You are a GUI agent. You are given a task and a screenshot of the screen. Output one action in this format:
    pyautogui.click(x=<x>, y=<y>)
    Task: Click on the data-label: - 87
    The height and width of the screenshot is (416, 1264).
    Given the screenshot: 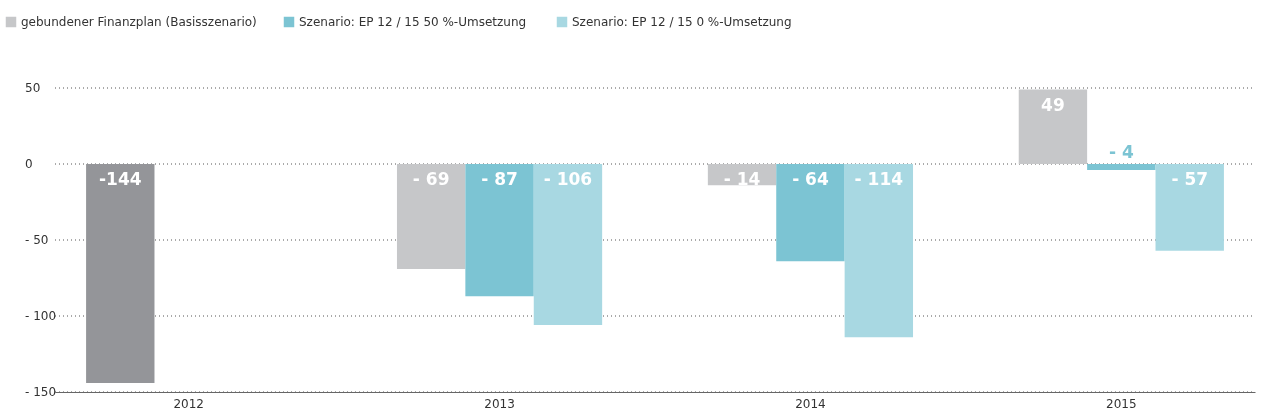 What is the action you would take?
    pyautogui.click(x=499, y=179)
    